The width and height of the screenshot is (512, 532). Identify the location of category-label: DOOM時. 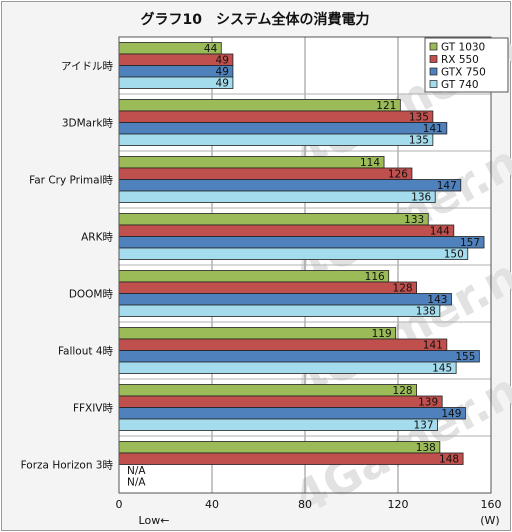
(91, 295).